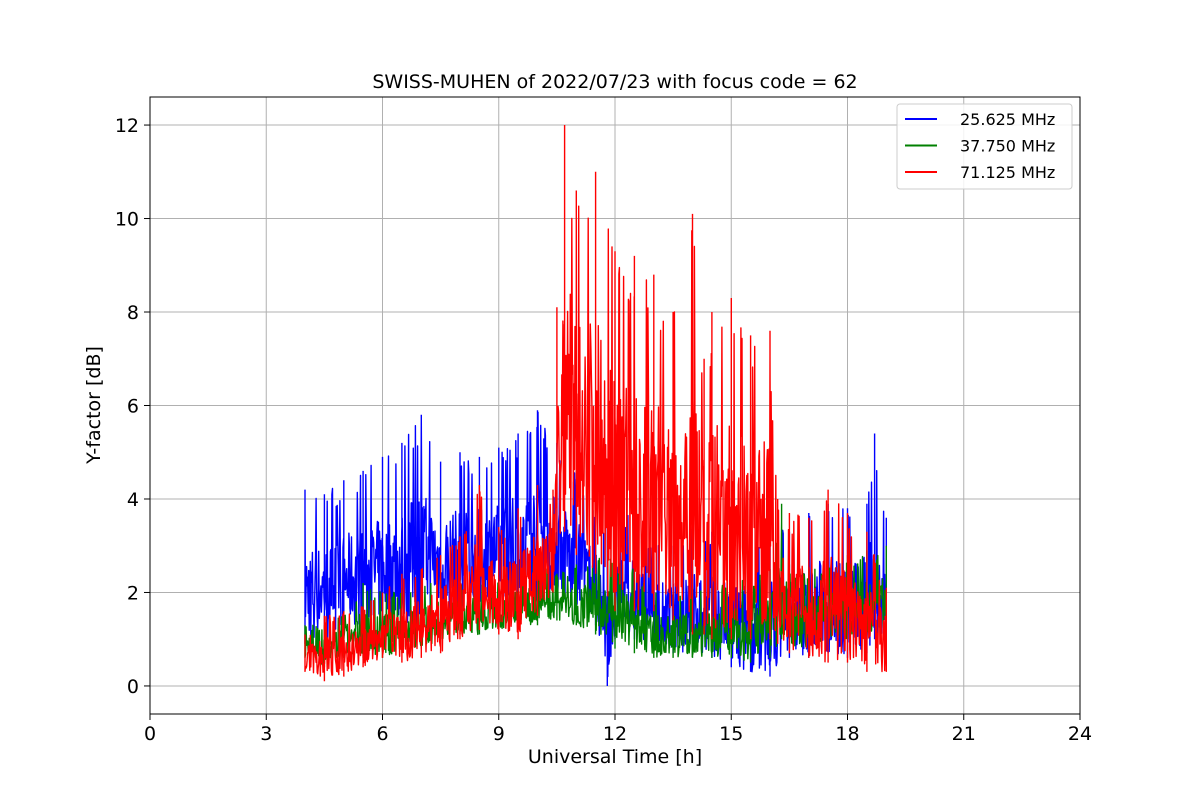  Describe the element at coordinates (133, 500) in the screenshot. I see `y-tick-label: 4` at that location.